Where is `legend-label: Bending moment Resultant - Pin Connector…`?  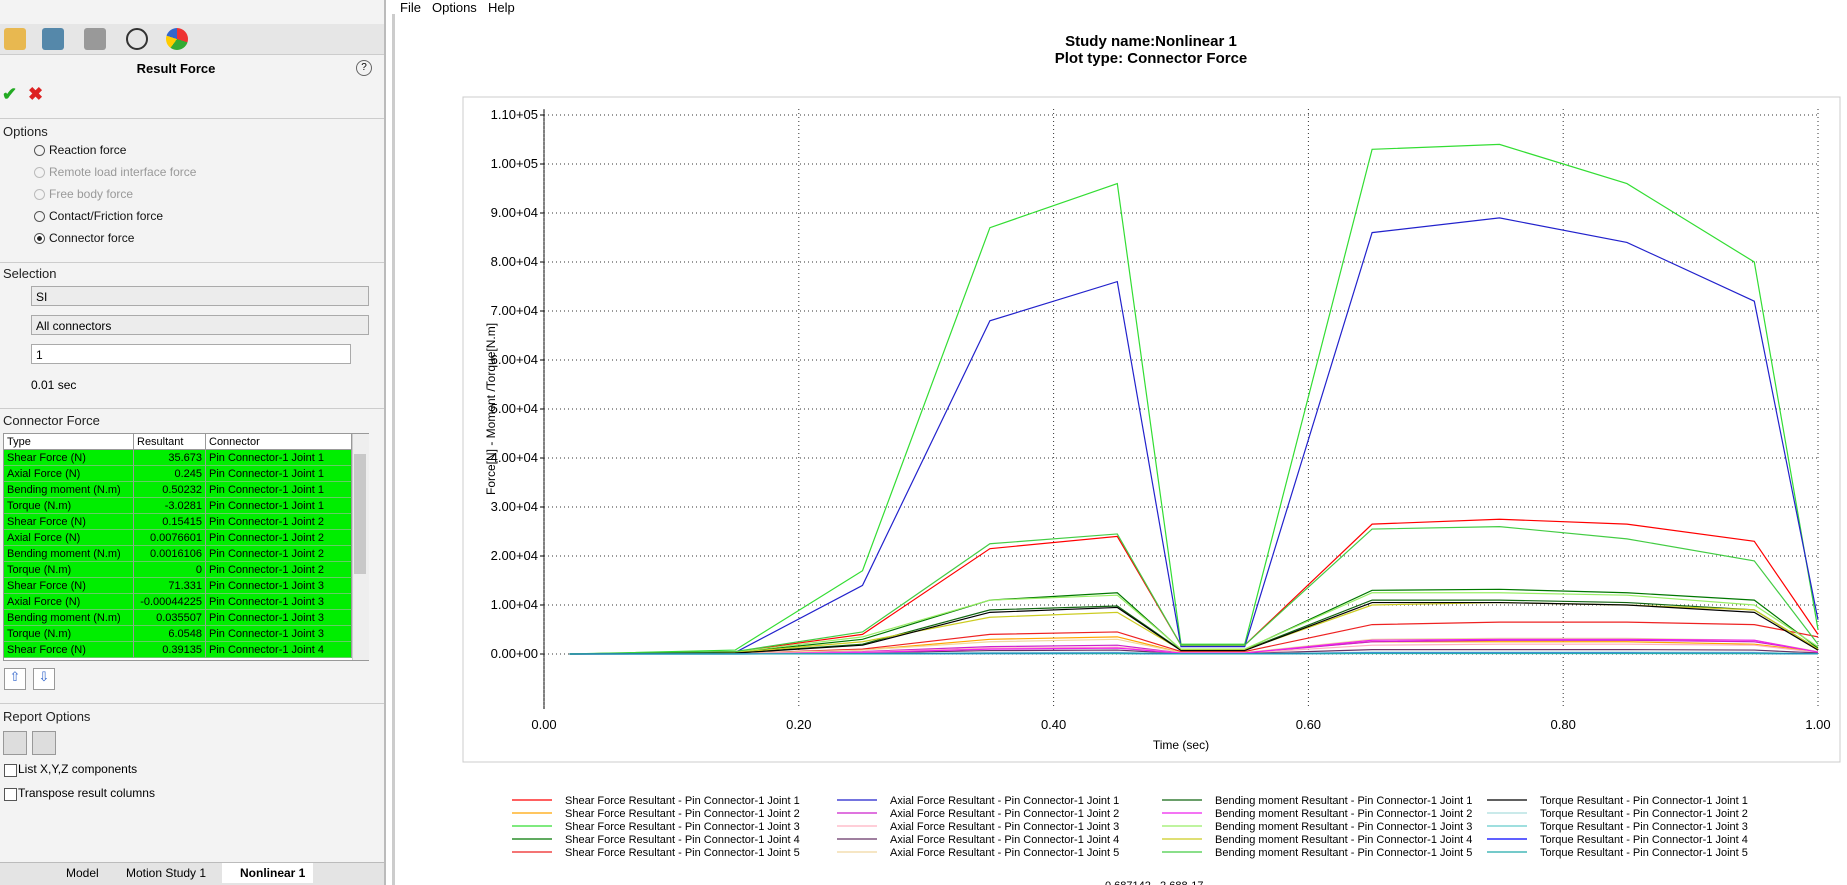 legend-label: Bending moment Resultant - Pin Connector… is located at coordinates (1343, 827).